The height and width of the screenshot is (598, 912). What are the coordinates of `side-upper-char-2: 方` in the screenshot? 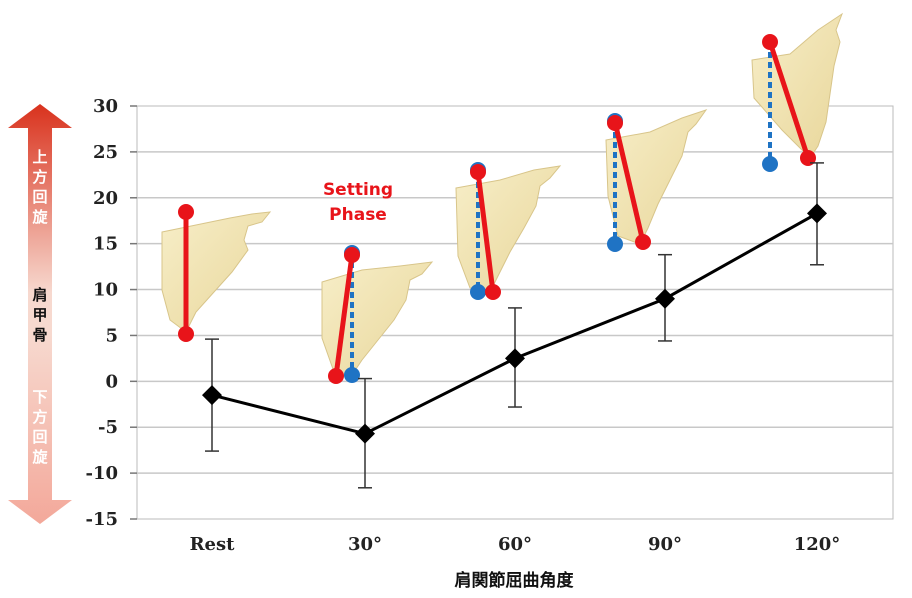 It's located at (39, 177).